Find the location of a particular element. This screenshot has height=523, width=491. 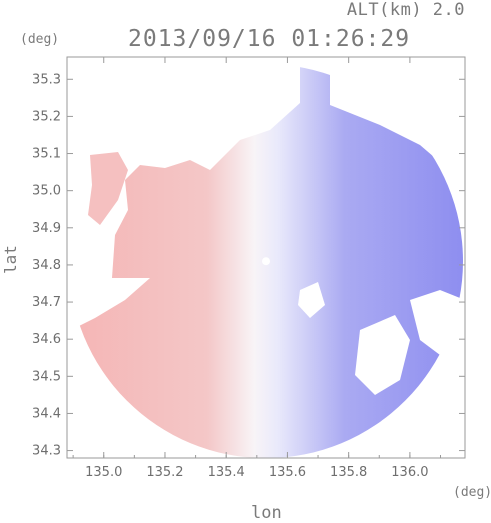

timestamp-title: 2013/09/16 01:26:29 is located at coordinates (269, 39).